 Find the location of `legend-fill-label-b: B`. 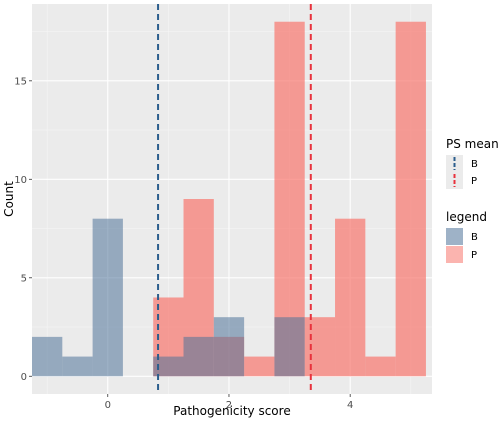

legend-fill-label-b: B is located at coordinates (474, 237).